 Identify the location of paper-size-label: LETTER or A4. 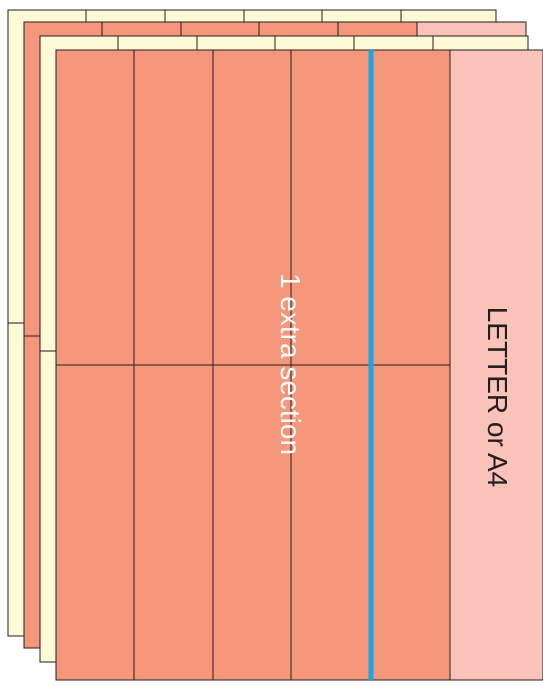
(497, 397).